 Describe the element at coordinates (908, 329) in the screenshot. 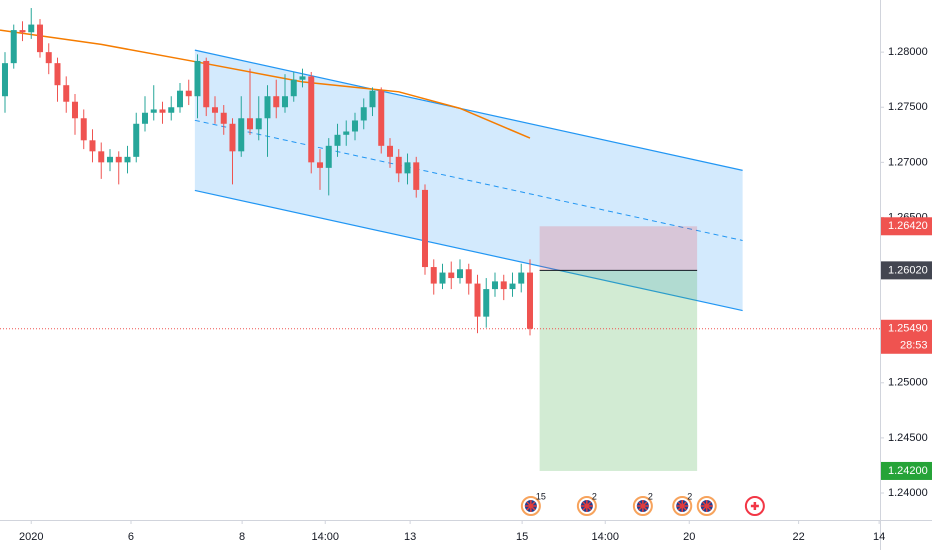

I see `last-price-label: 1.25490` at that location.